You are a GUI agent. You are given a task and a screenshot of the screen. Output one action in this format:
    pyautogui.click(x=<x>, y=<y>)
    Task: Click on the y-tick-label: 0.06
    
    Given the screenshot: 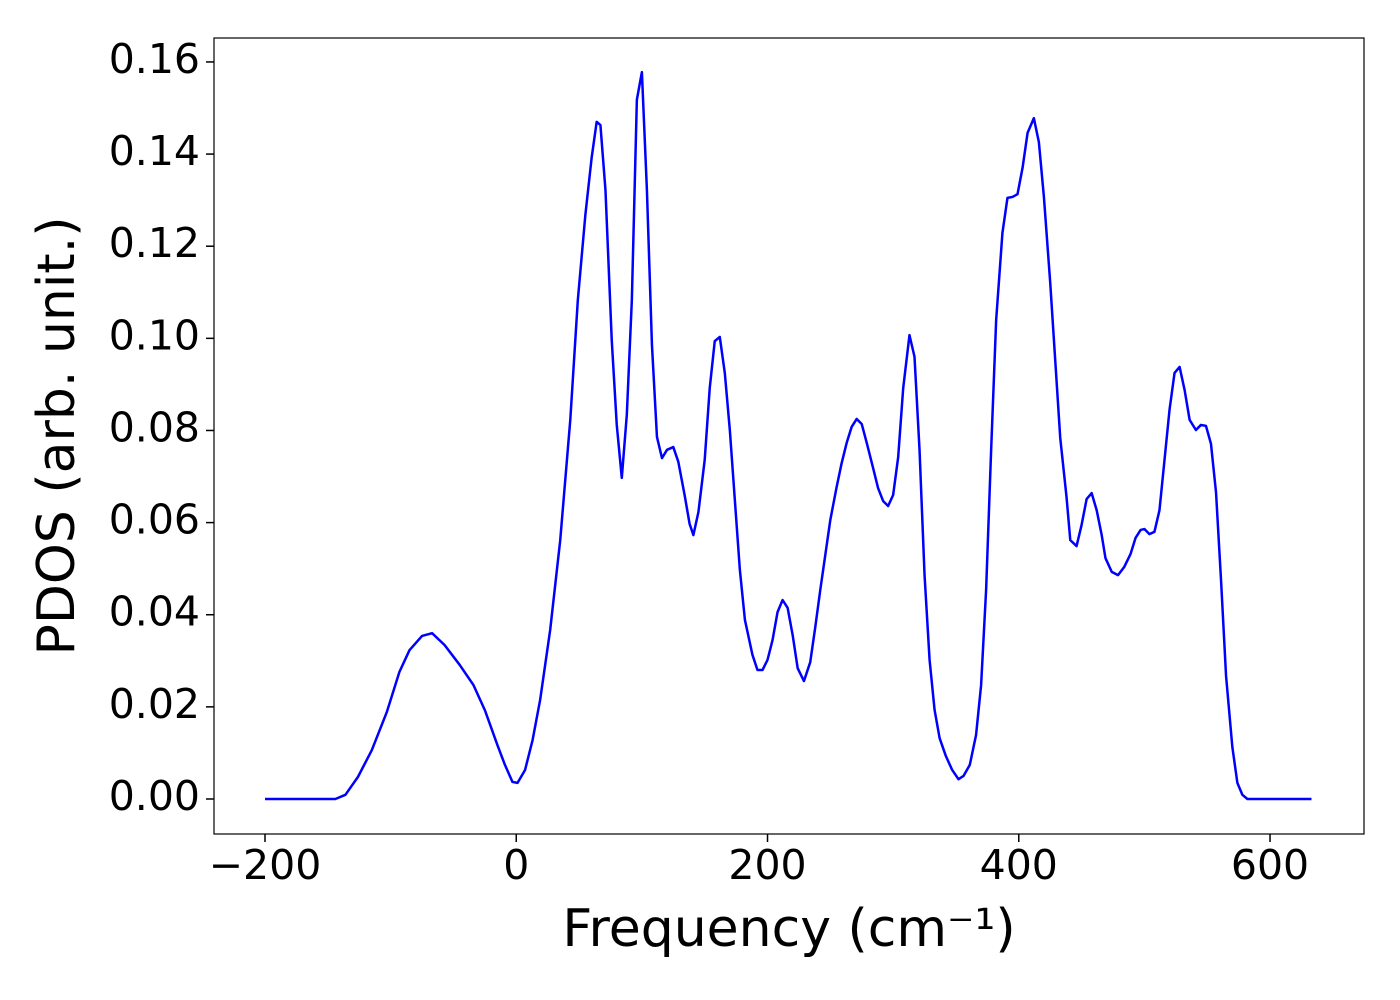 What is the action you would take?
    pyautogui.click(x=154, y=520)
    